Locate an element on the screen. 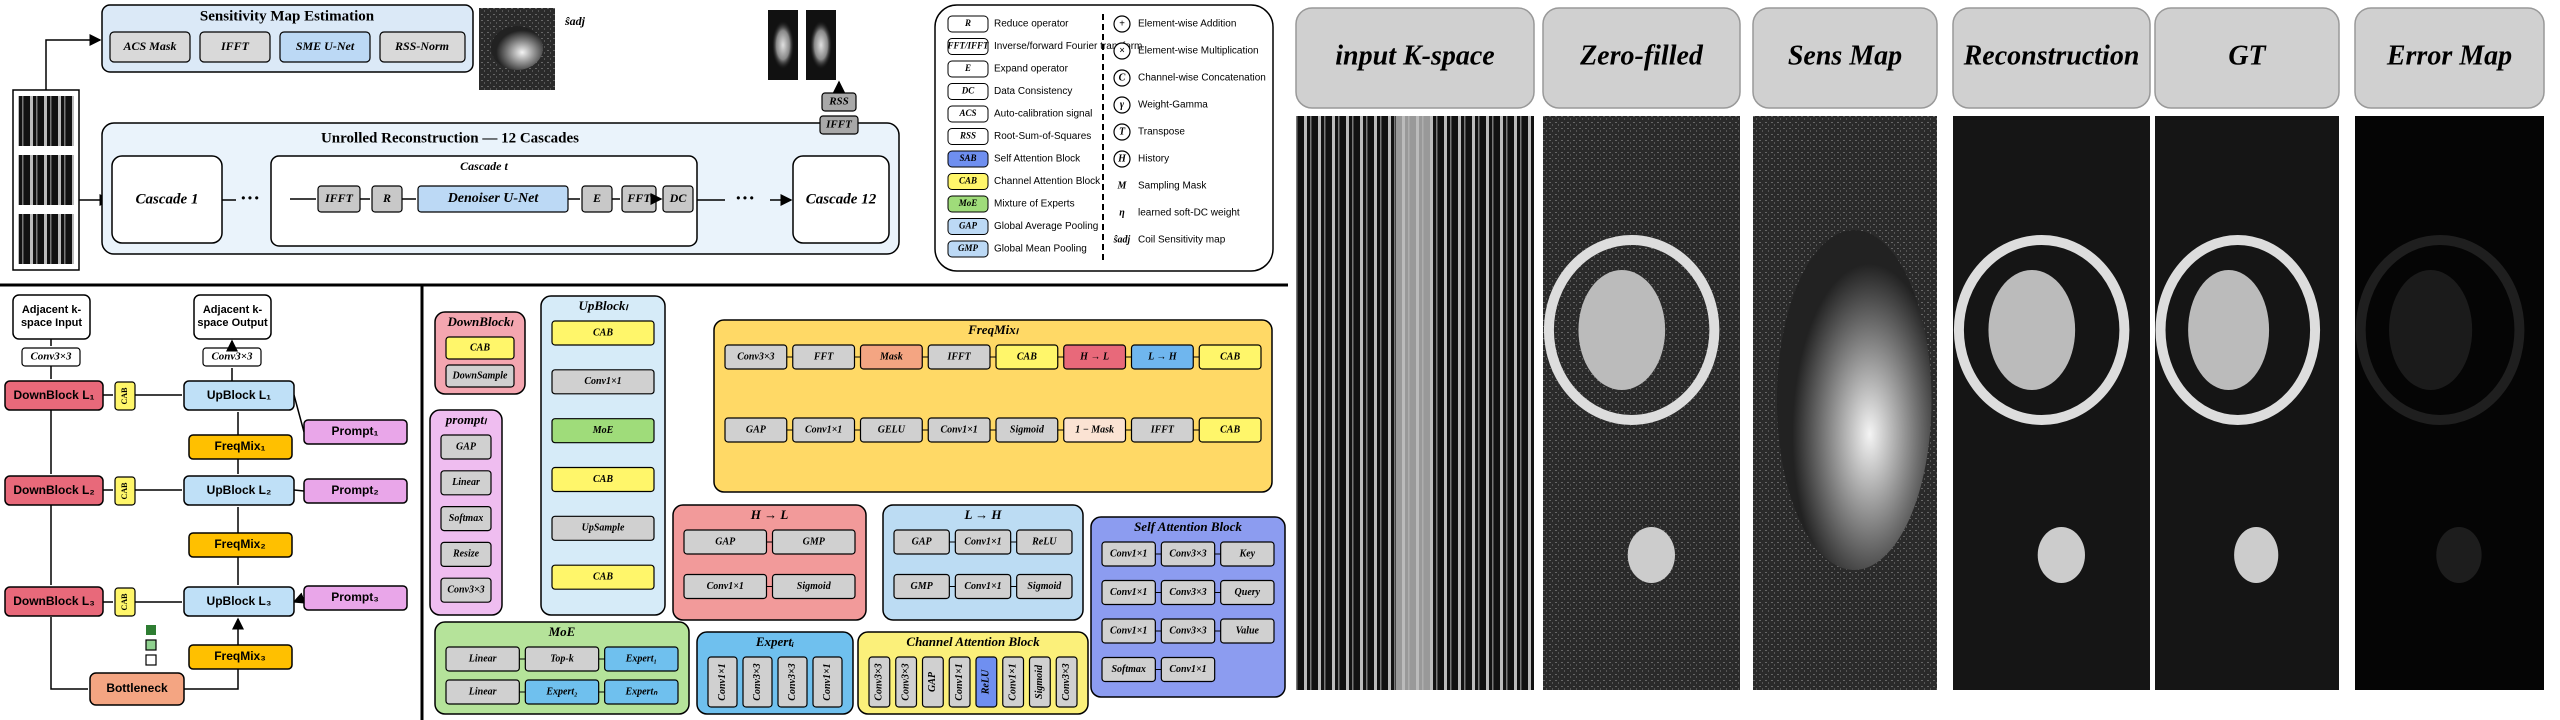 The image size is (2560, 720). block-label: RSS is located at coordinates (838, 102).